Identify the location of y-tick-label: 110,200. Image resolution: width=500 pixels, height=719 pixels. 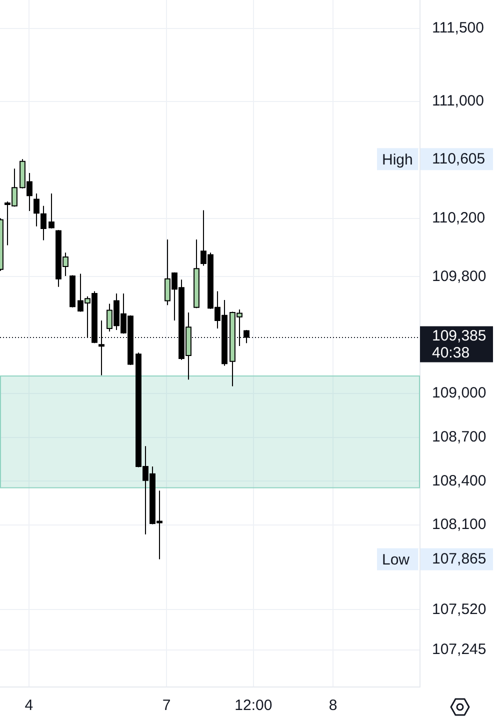
(459, 217).